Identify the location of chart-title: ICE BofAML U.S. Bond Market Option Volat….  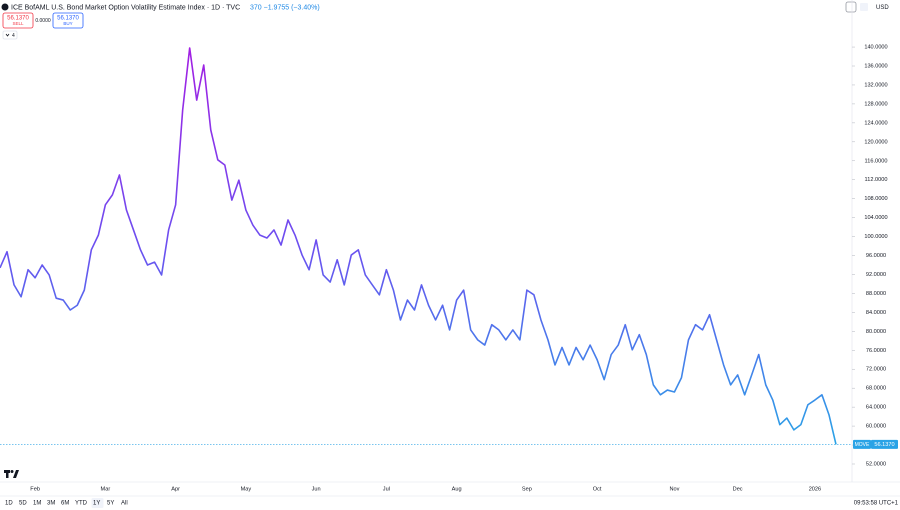
(125, 7).